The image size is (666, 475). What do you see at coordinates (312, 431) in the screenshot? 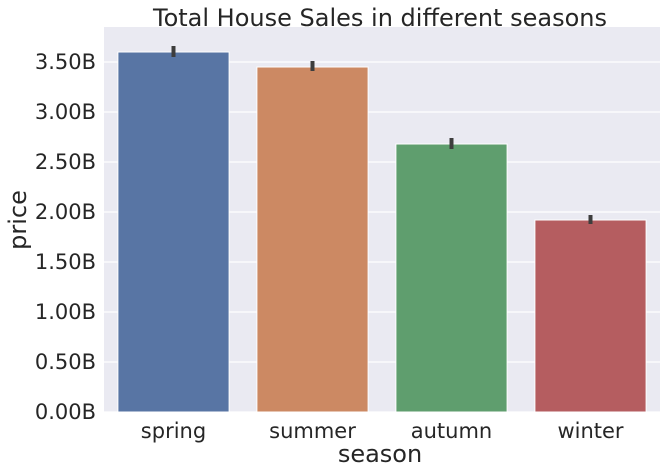
I see `x-tick-label: summer` at bounding box center [312, 431].